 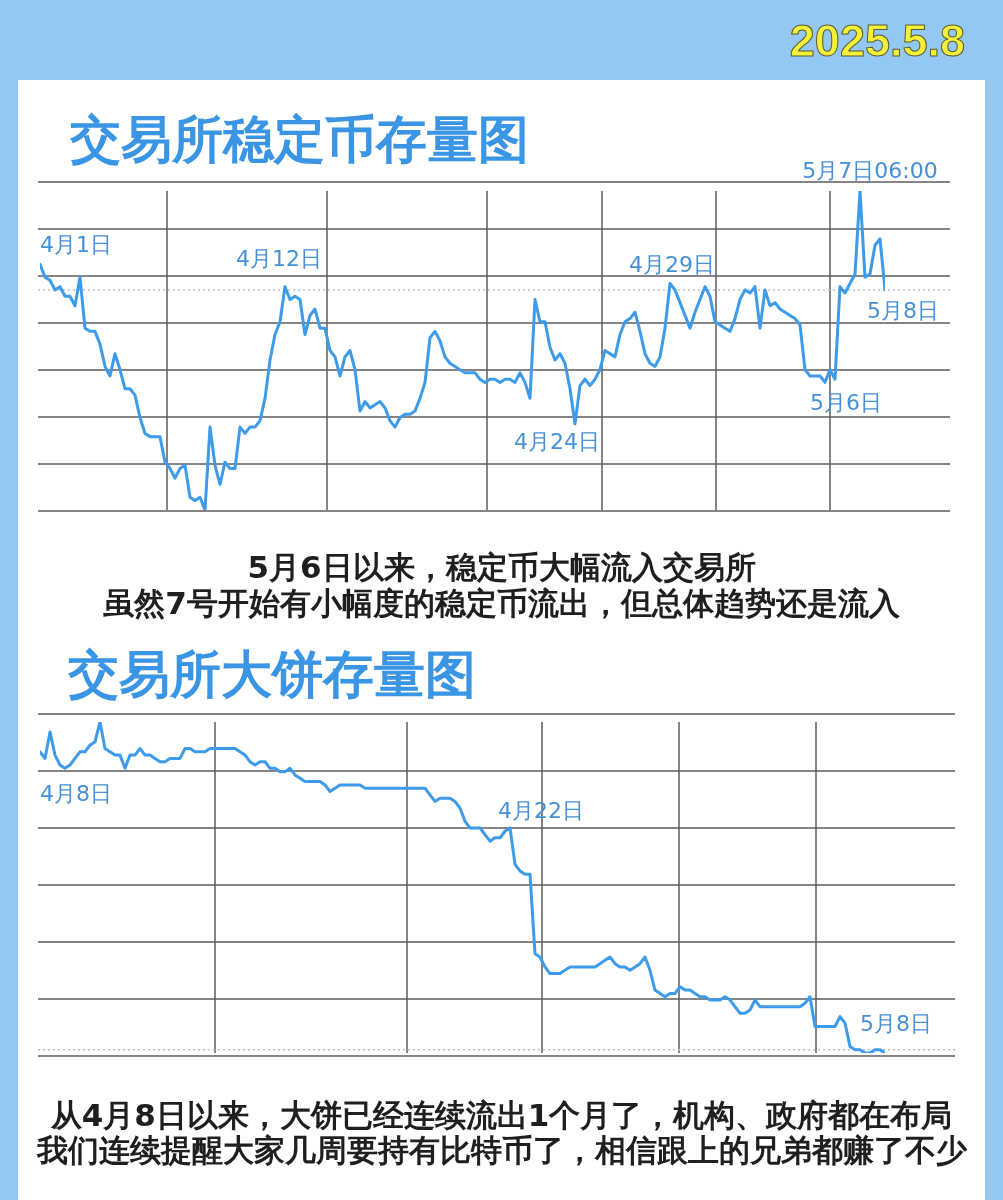 I want to click on text: 虽然7号开始有小幅度的稳定币流出，但总体趋势还是流入, so click(x=501, y=603).